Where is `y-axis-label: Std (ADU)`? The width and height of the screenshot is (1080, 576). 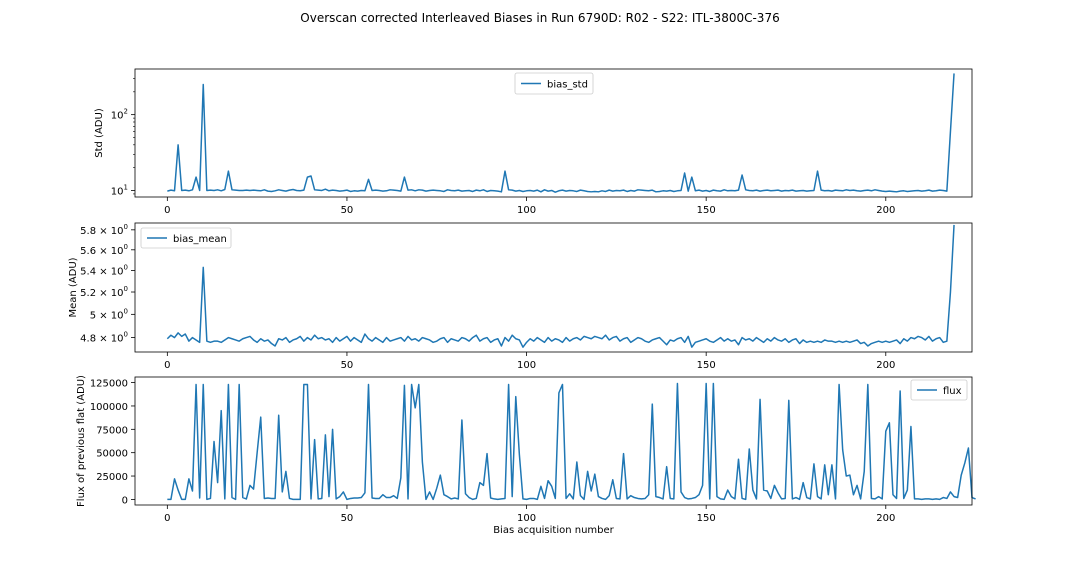
y-axis-label: Std (ADU) is located at coordinates (99, 133).